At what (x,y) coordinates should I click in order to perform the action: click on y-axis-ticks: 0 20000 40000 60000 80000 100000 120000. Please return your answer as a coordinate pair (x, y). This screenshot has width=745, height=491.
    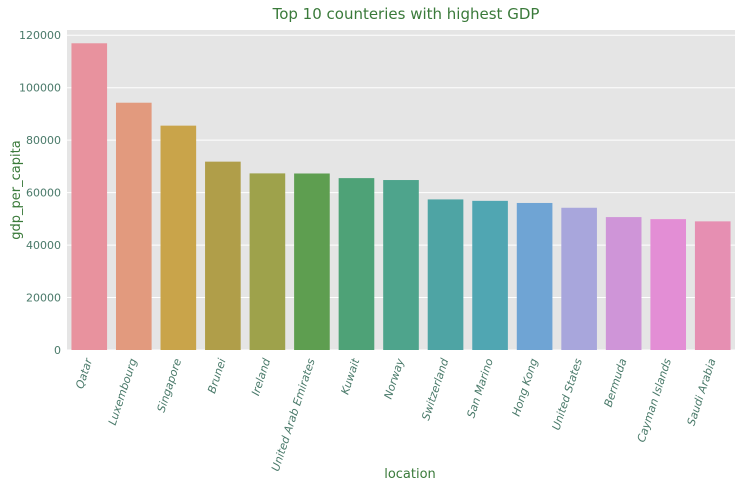
    Looking at the image, I should click on (40, 193).